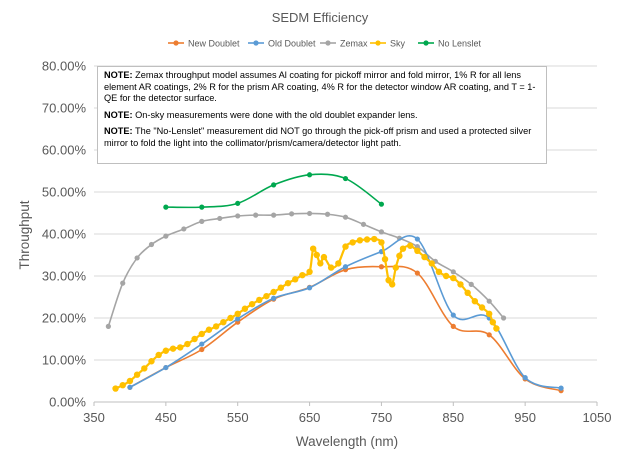  What do you see at coordinates (238, 417) in the screenshot?
I see `x-tick-label: 550` at bounding box center [238, 417].